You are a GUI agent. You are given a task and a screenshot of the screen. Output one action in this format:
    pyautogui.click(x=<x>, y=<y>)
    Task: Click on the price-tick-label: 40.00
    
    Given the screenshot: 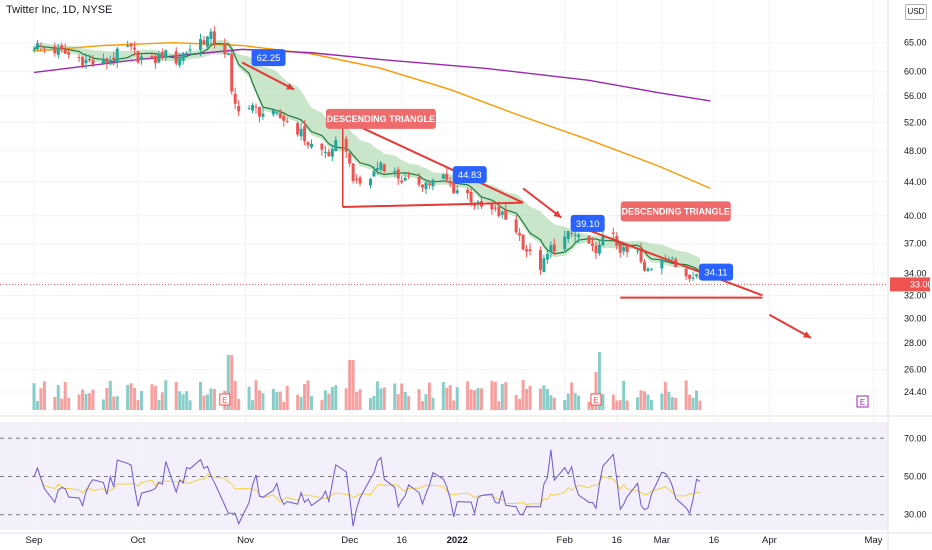 What is the action you would take?
    pyautogui.click(x=915, y=216)
    